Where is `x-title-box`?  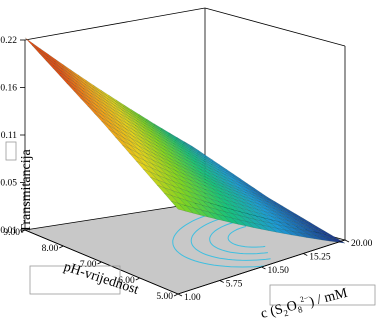 x-title-box is located at coordinates (322, 295).